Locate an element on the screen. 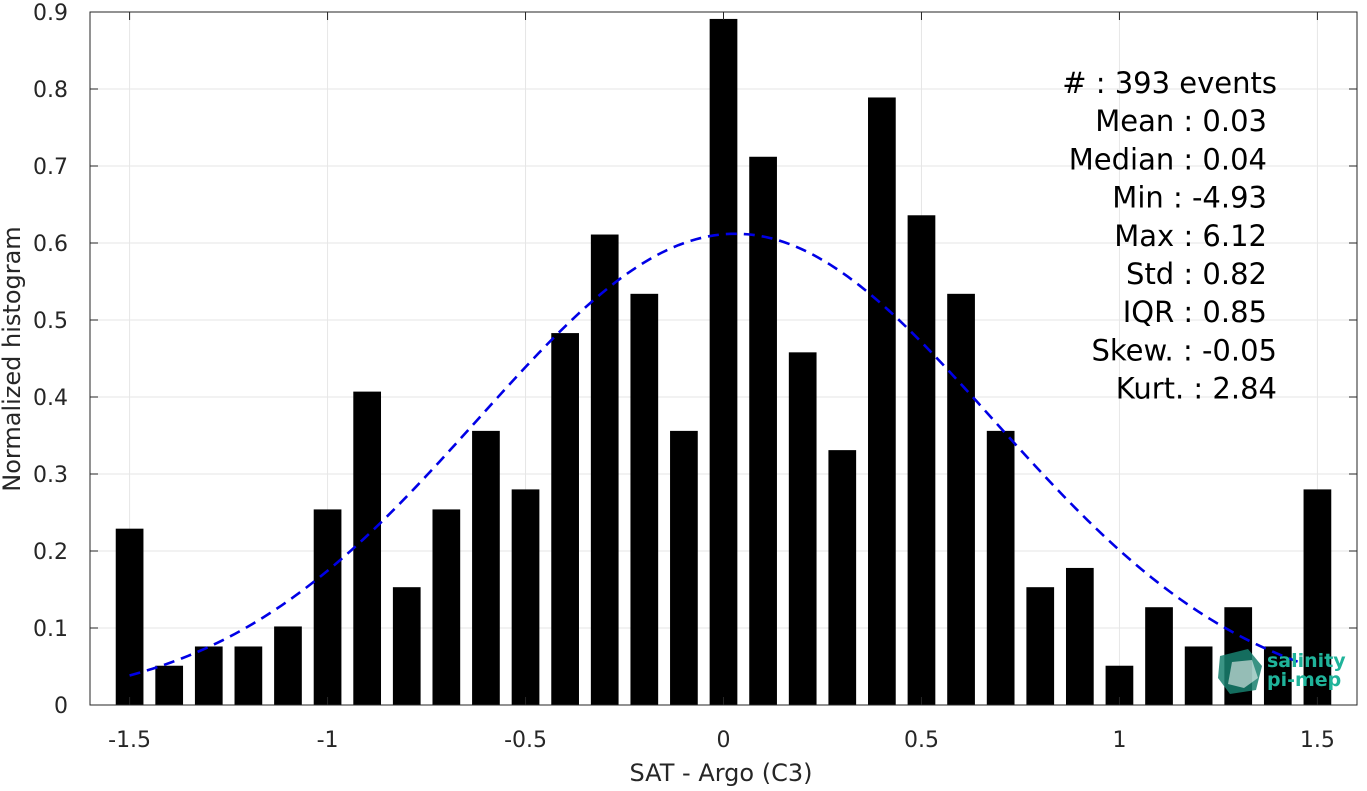  stats-line: Max : 6.12 is located at coordinates (1190, 236).